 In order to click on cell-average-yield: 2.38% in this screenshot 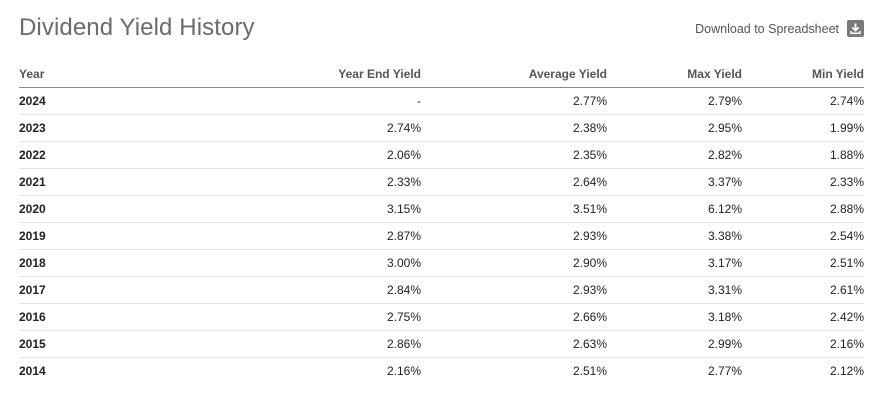, I will do `click(514, 128)`.